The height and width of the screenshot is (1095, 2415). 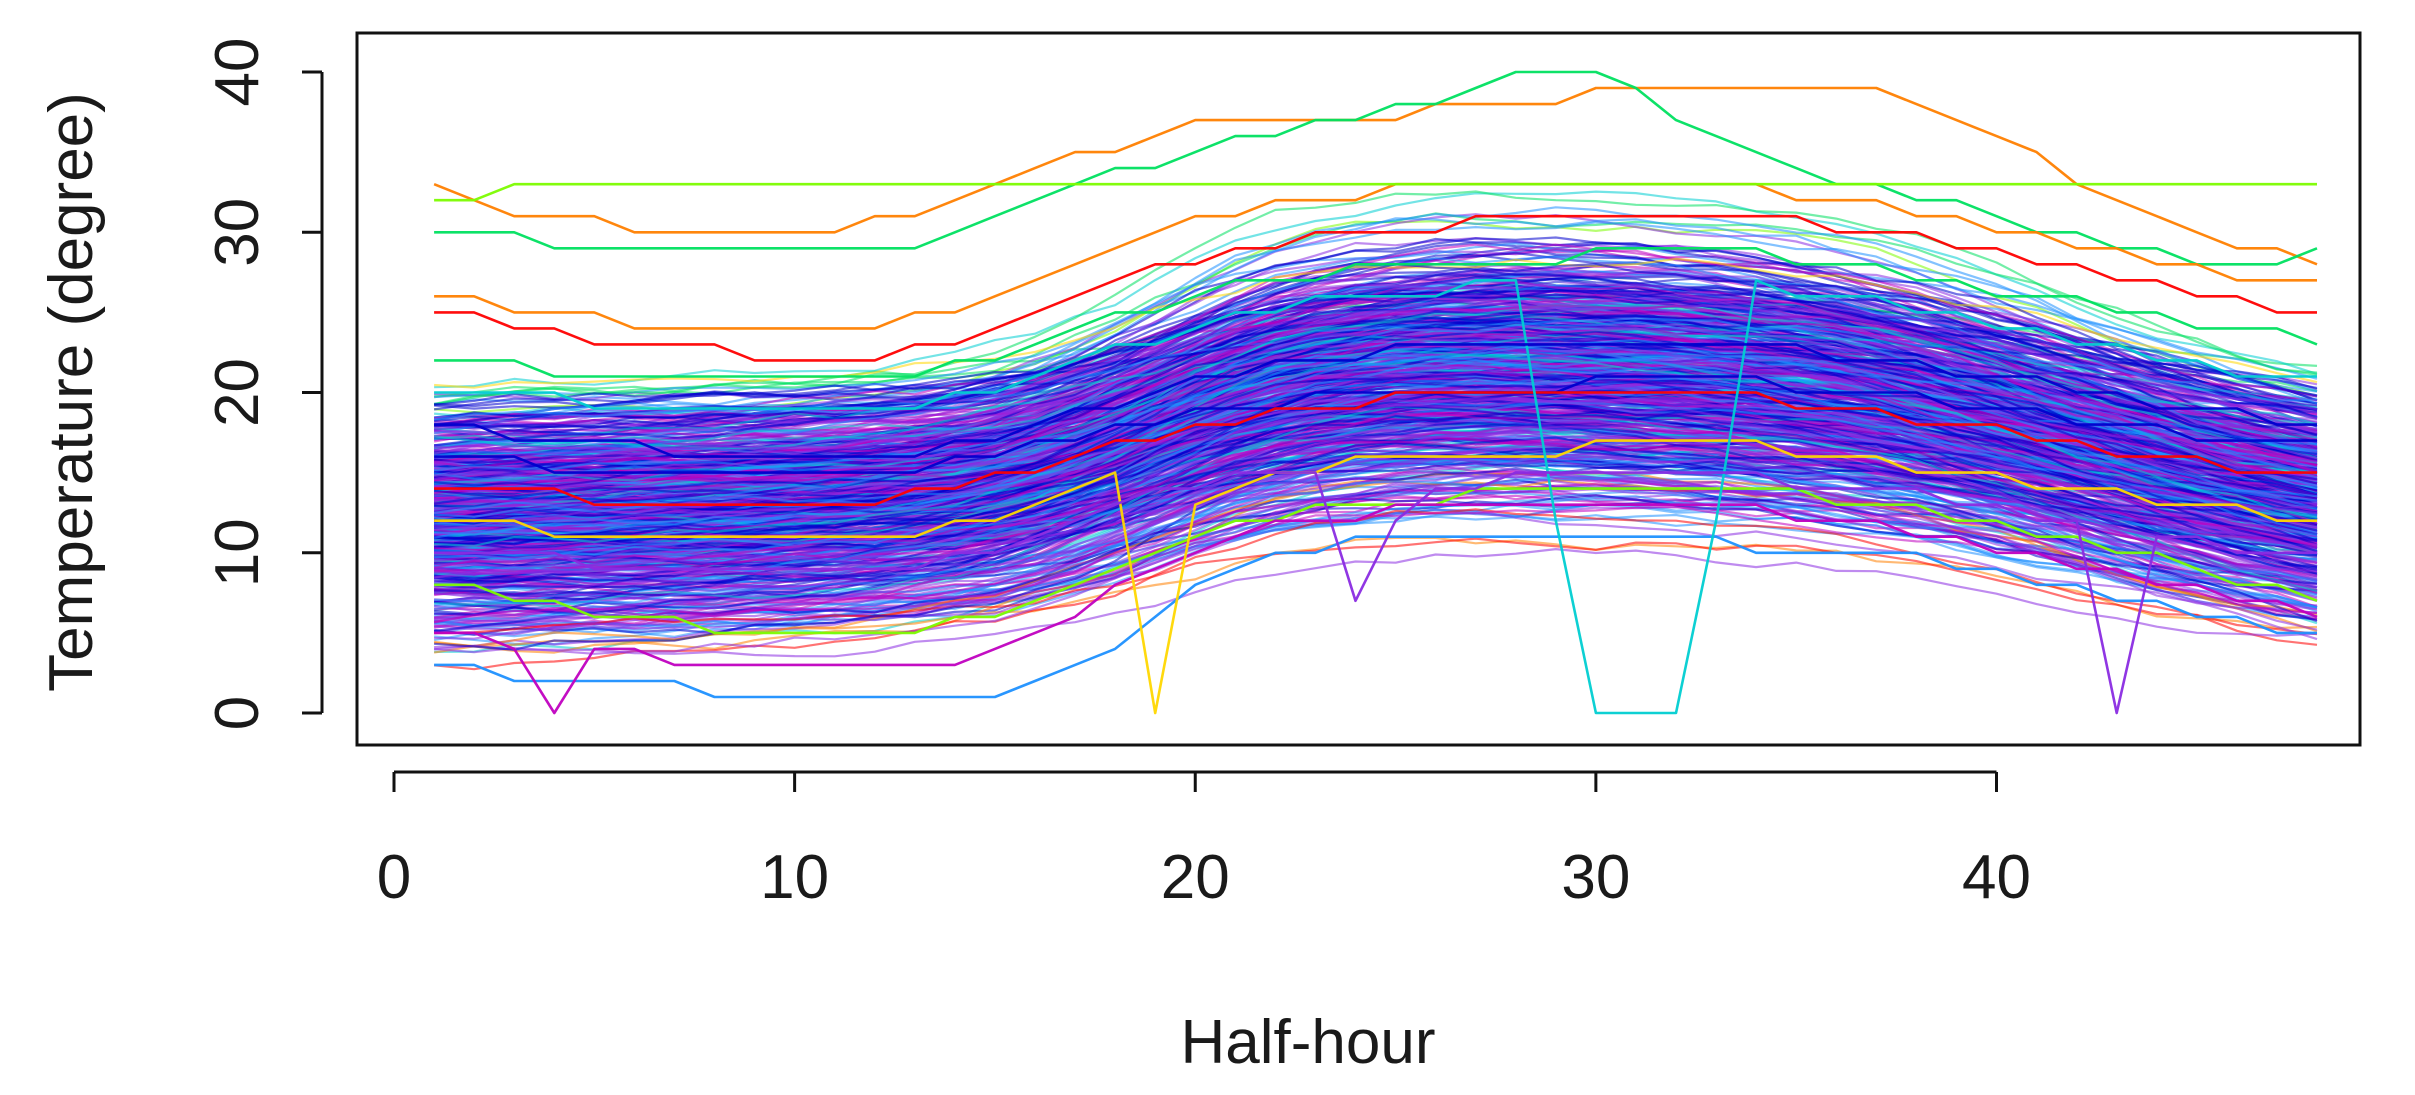 I want to click on y-axis: 0 10 20 30 40, so click(x=263, y=384).